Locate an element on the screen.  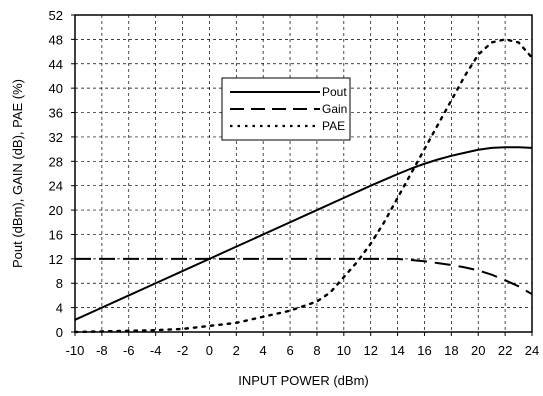
y-tick-label: 52 is located at coordinates (56, 15).